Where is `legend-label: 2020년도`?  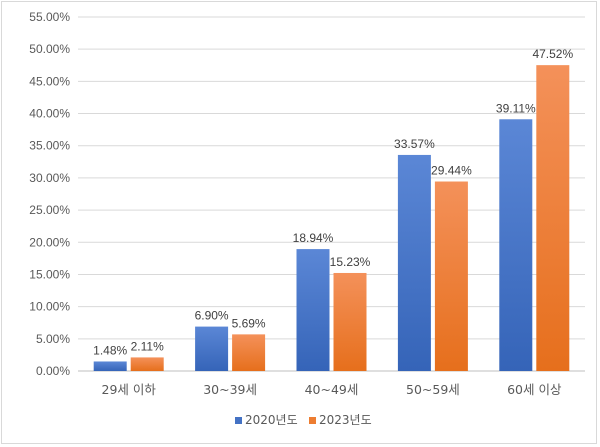 legend-label: 2020년도 is located at coordinates (271, 420).